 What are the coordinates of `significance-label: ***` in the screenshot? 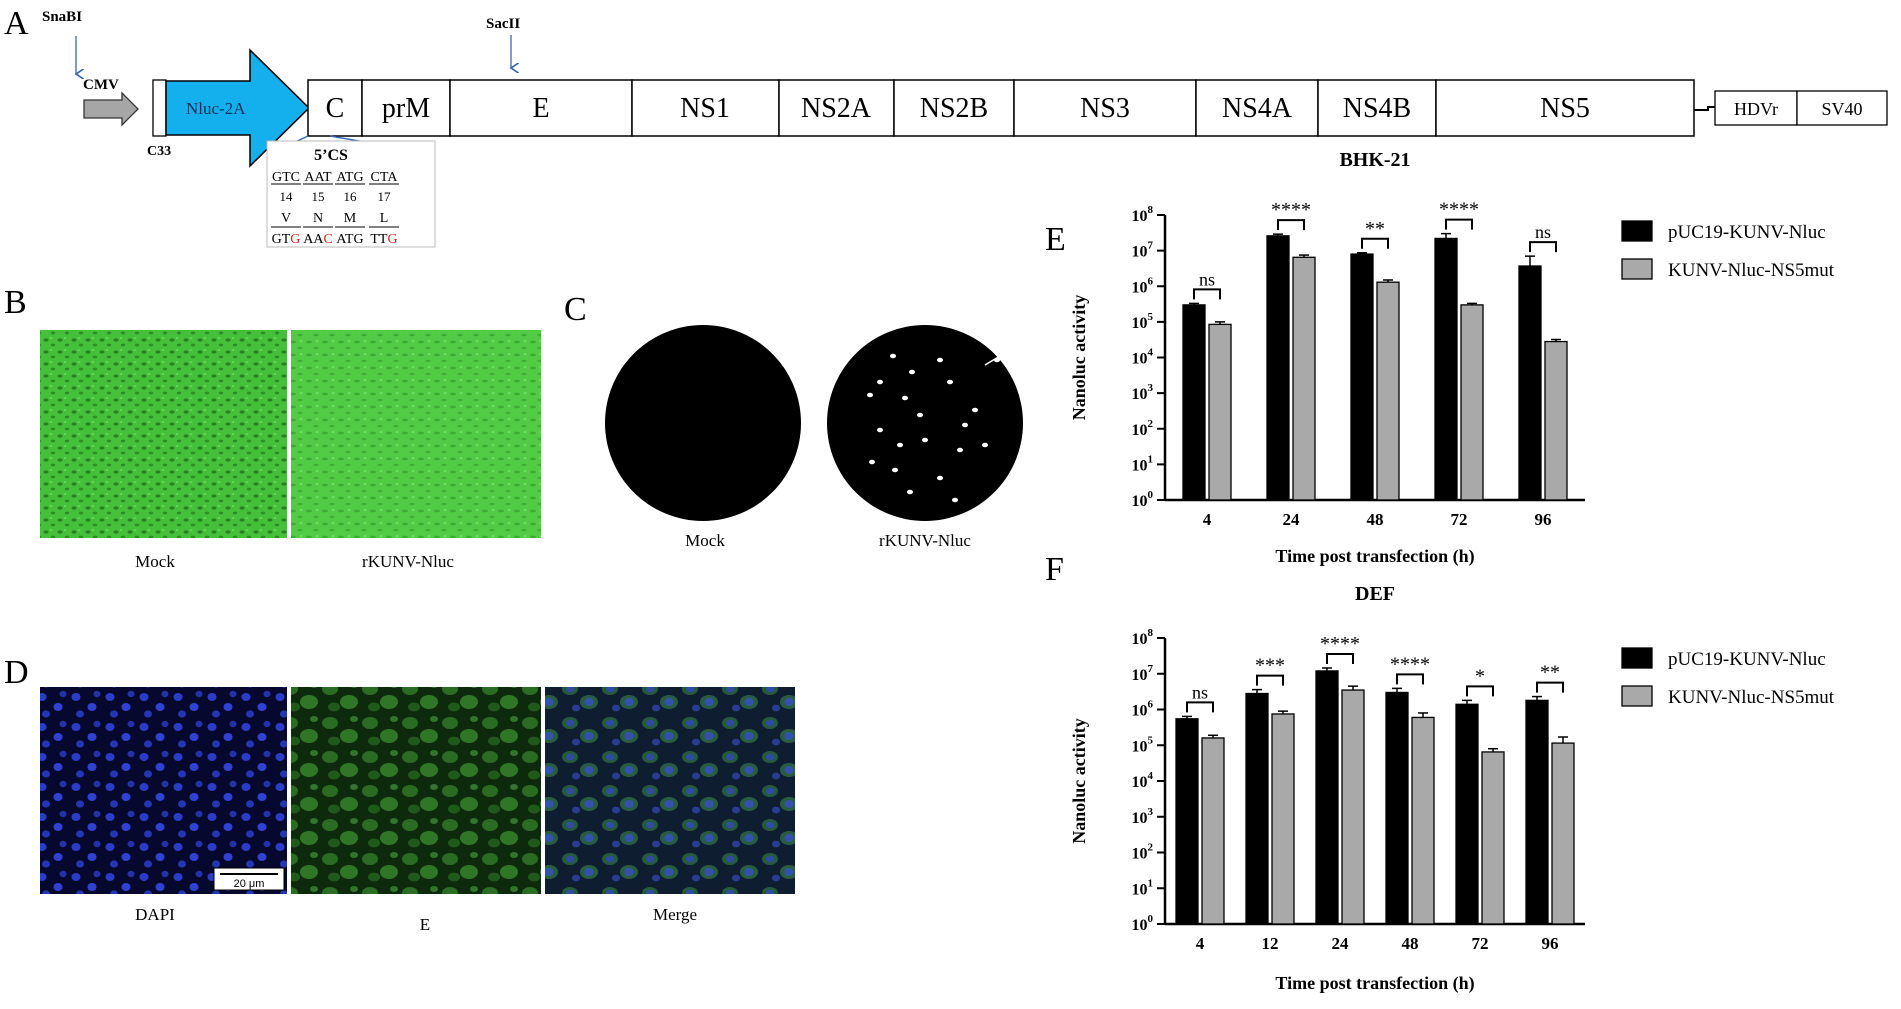 It's located at (1270, 666).